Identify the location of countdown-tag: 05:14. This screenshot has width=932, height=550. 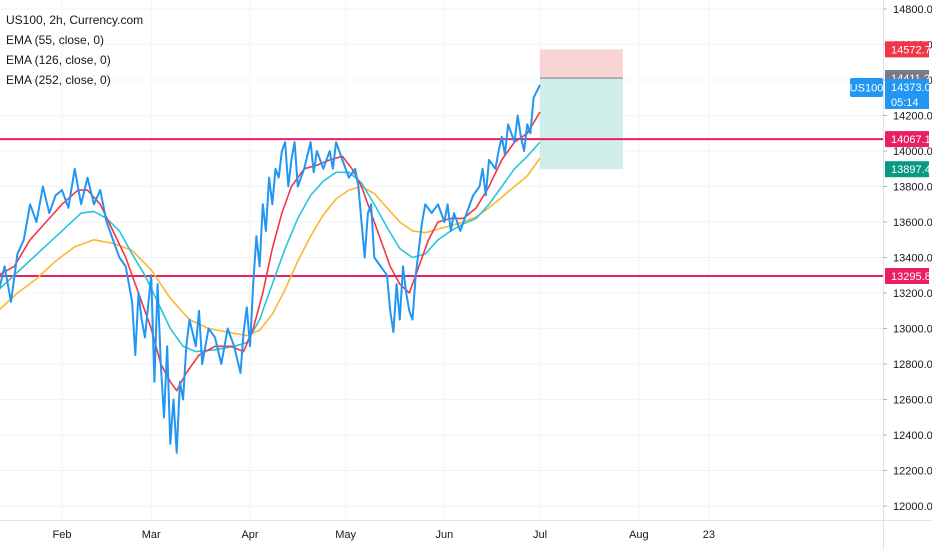
(907, 102).